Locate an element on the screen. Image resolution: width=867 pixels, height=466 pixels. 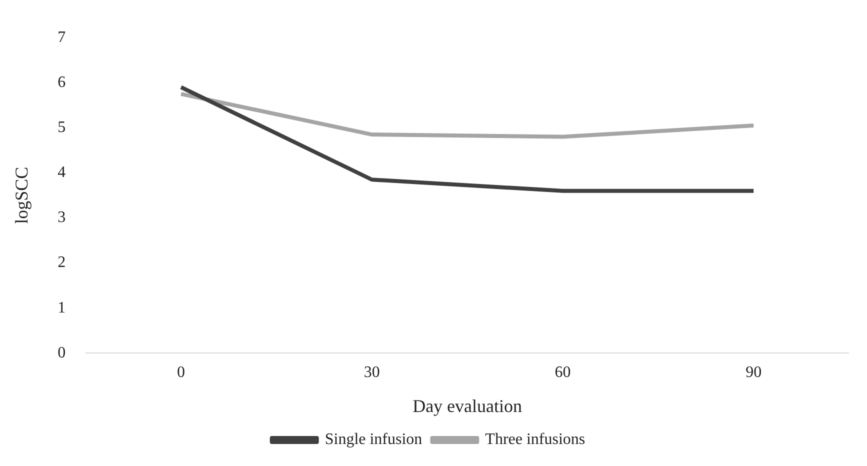
y-tick-label: 2 is located at coordinates (62, 263).